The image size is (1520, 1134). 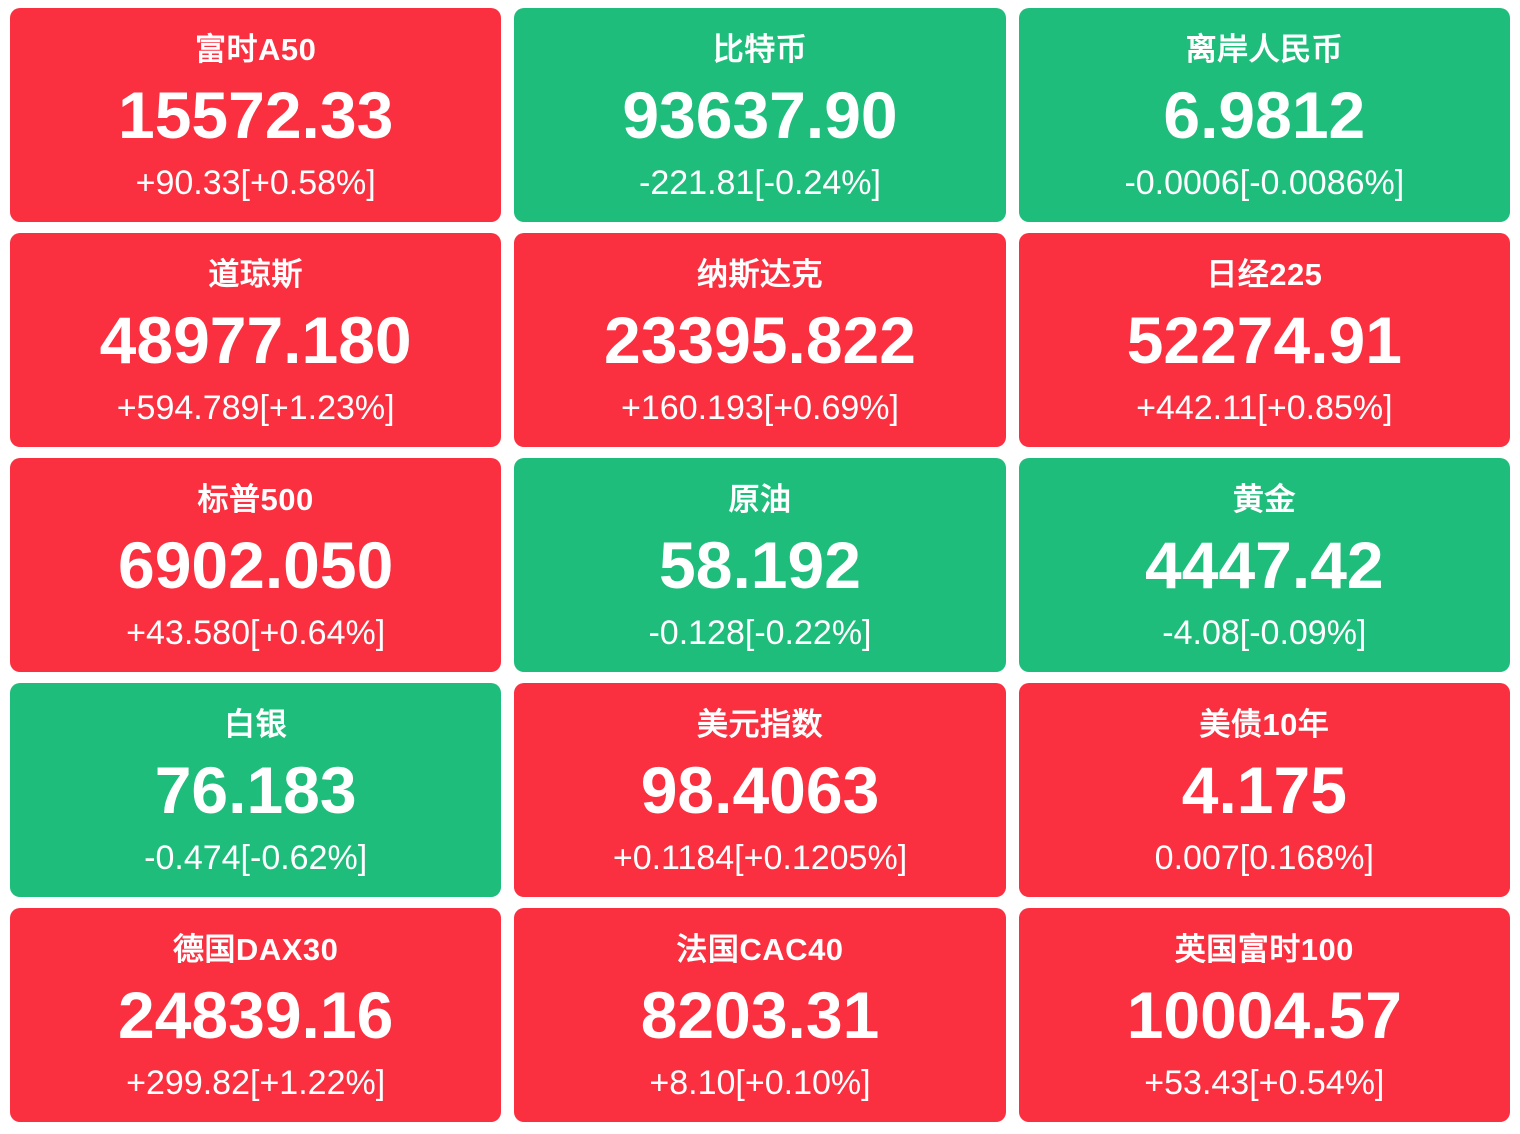 I want to click on quote-change: +8.10[+0.10%], so click(x=760, y=1082).